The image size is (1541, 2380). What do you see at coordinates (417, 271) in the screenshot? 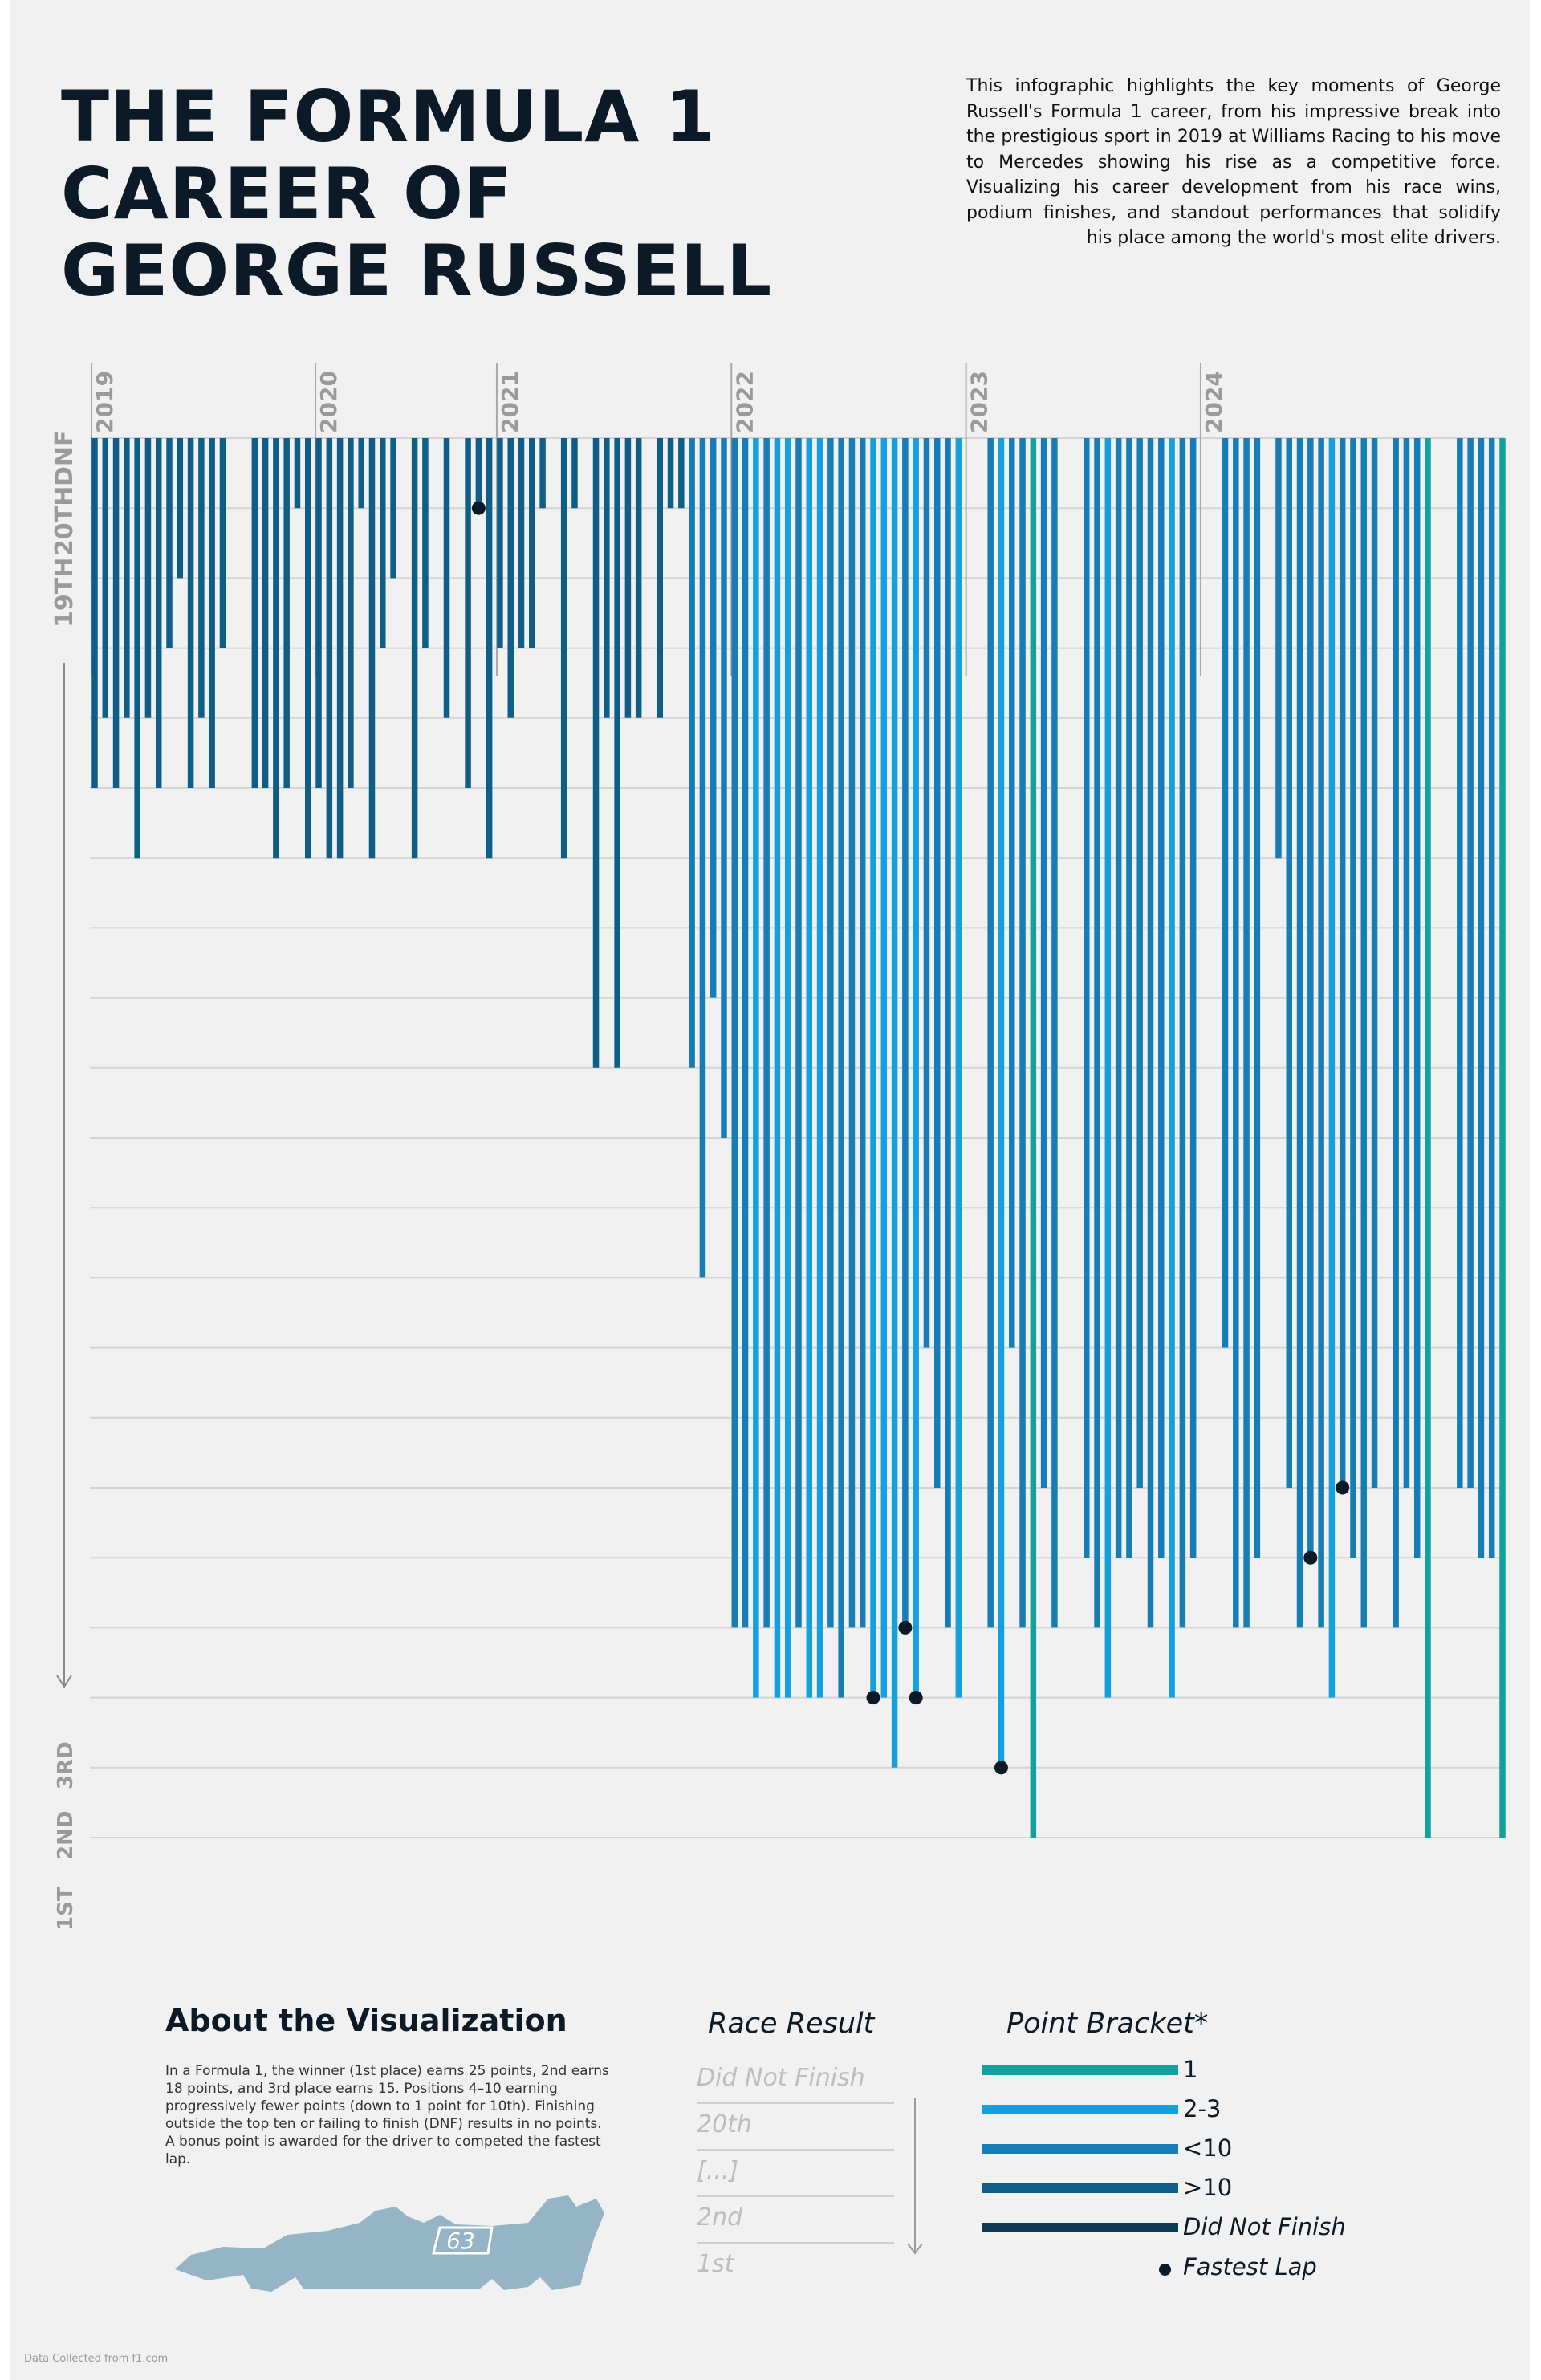
I see `title-line-3: GEORGE RUSSELL` at bounding box center [417, 271].